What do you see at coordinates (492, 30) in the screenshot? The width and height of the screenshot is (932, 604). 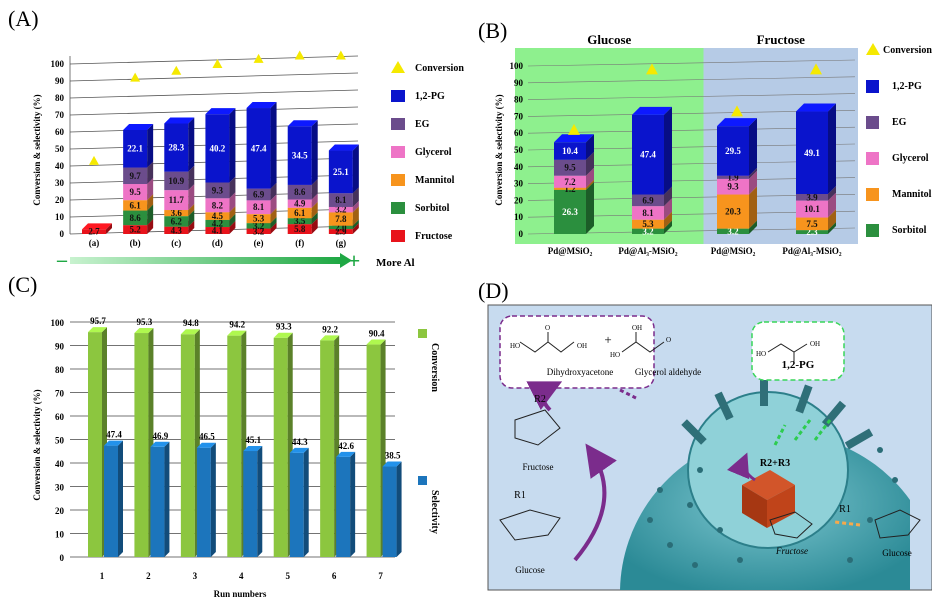 I see `panel-b-letter: (B)` at bounding box center [492, 30].